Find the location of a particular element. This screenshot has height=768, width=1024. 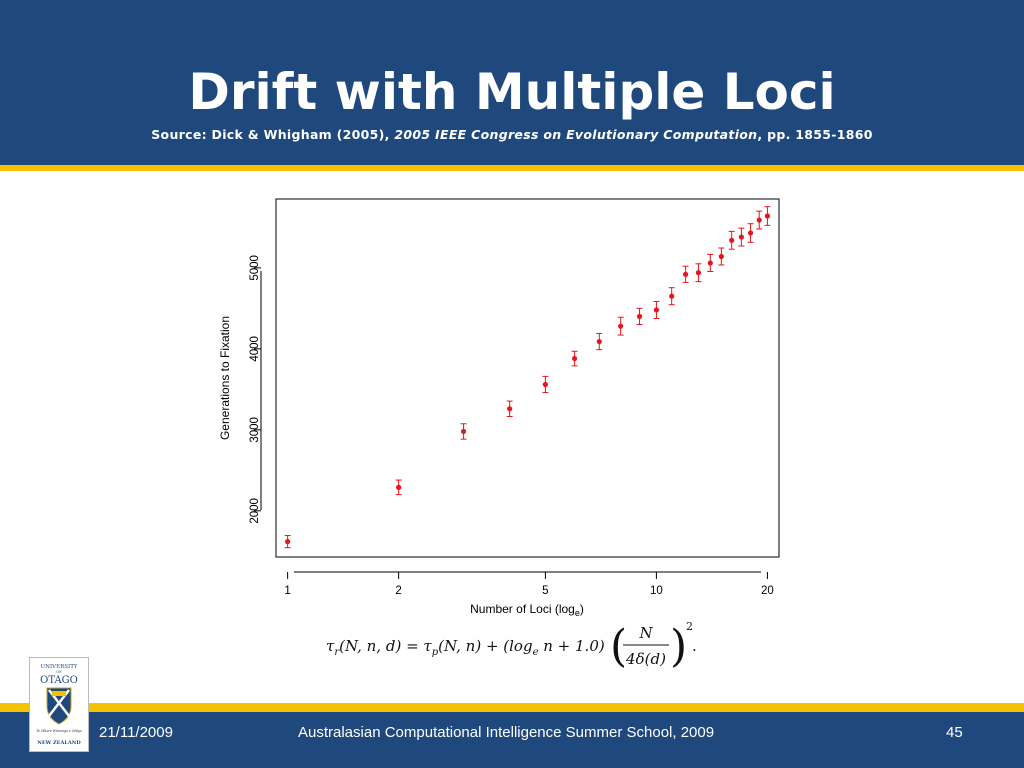

x-tick-label: 10 is located at coordinates (656, 591).